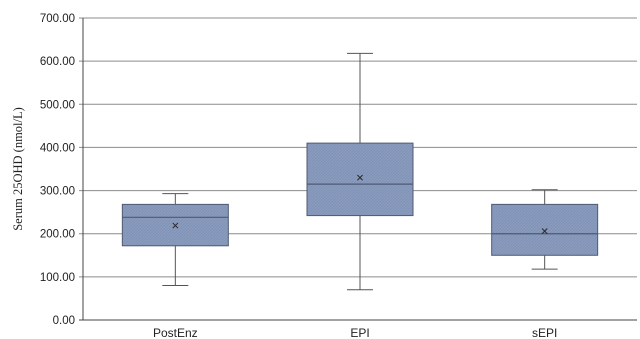 This screenshot has height=339, width=640. I want to click on x-category-label: sEPI, so click(544, 332).